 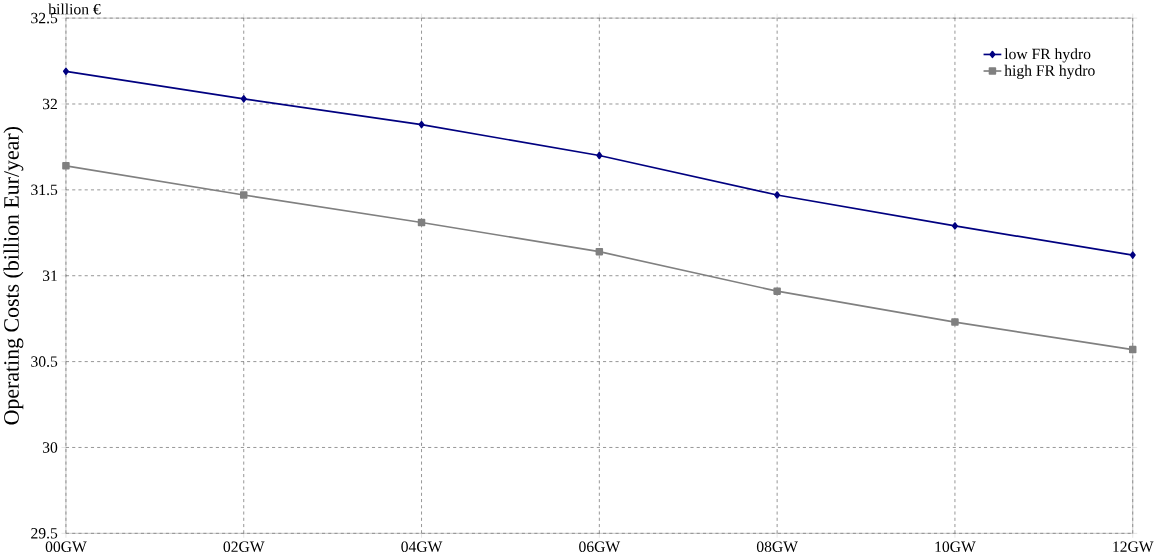 What do you see at coordinates (44, 190) in the screenshot?
I see `y-tick-label: 31.5` at bounding box center [44, 190].